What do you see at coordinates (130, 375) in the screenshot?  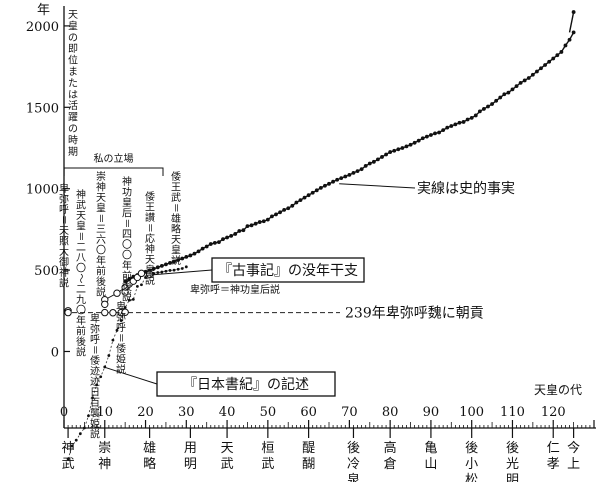 I see `shoki-leader` at bounding box center [130, 375].